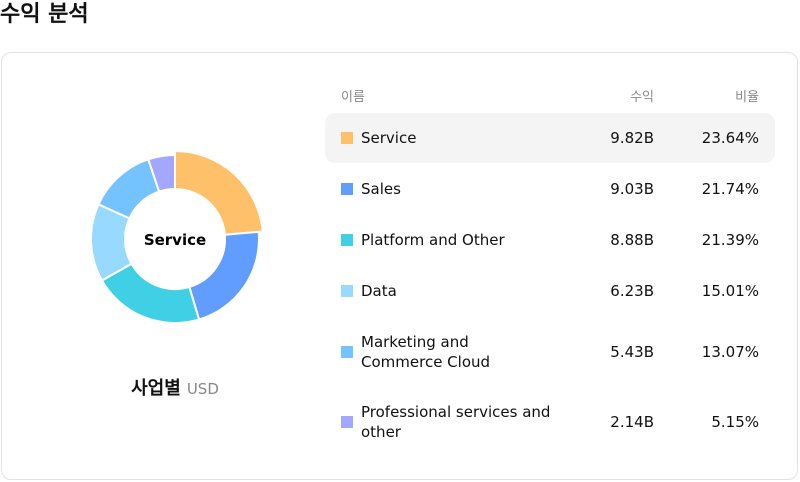  Describe the element at coordinates (456, 422) in the screenshot. I see `row-name: Professional services and other` at that location.